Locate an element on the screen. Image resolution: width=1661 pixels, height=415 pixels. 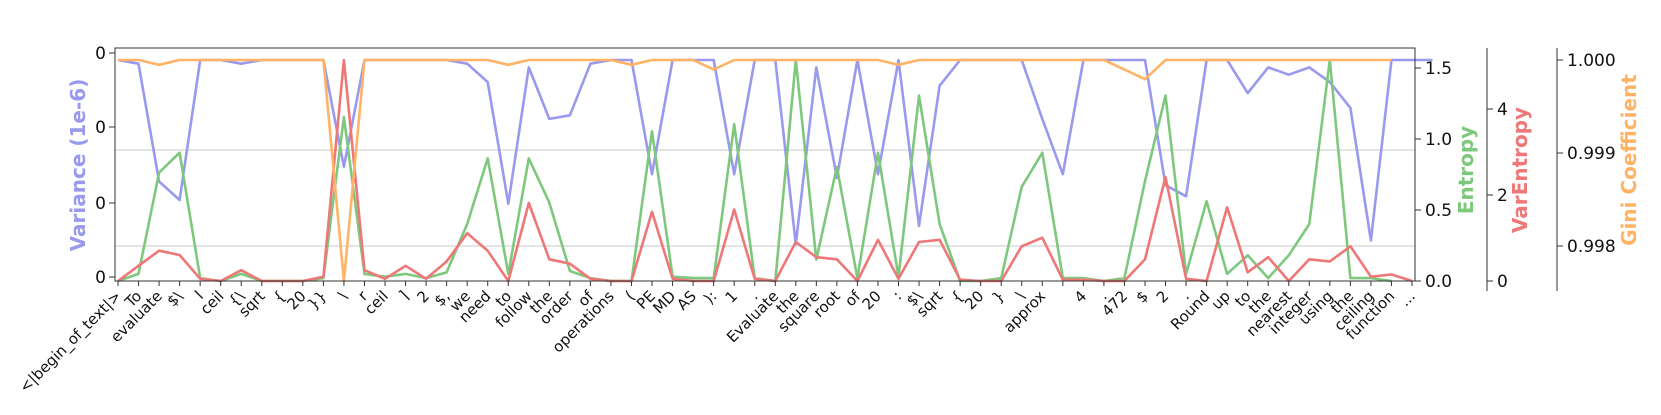
x-tick-label: approx is located at coordinates (1024, 311).